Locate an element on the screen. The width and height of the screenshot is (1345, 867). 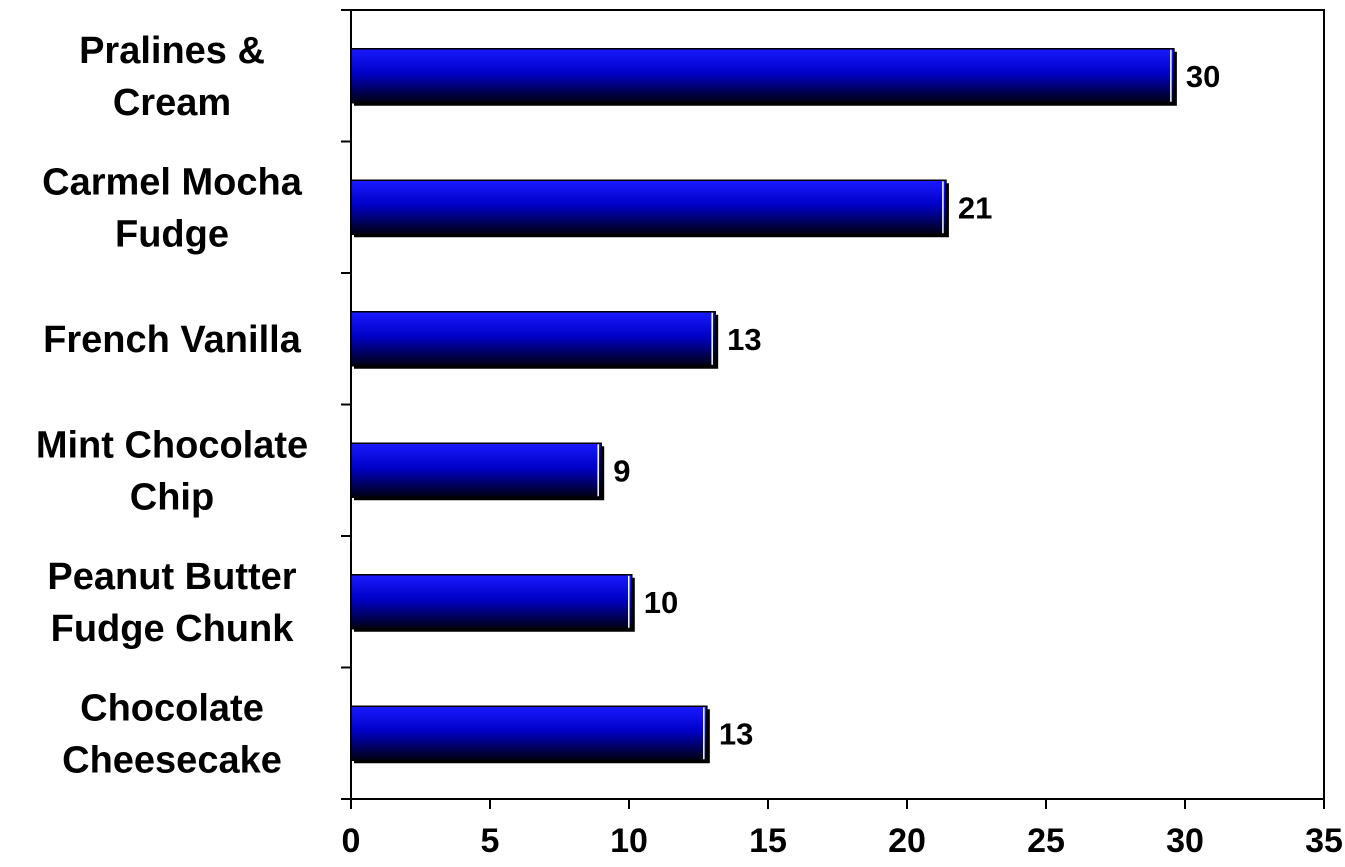
category-label: Carmel Mocha is located at coordinates (172, 182).